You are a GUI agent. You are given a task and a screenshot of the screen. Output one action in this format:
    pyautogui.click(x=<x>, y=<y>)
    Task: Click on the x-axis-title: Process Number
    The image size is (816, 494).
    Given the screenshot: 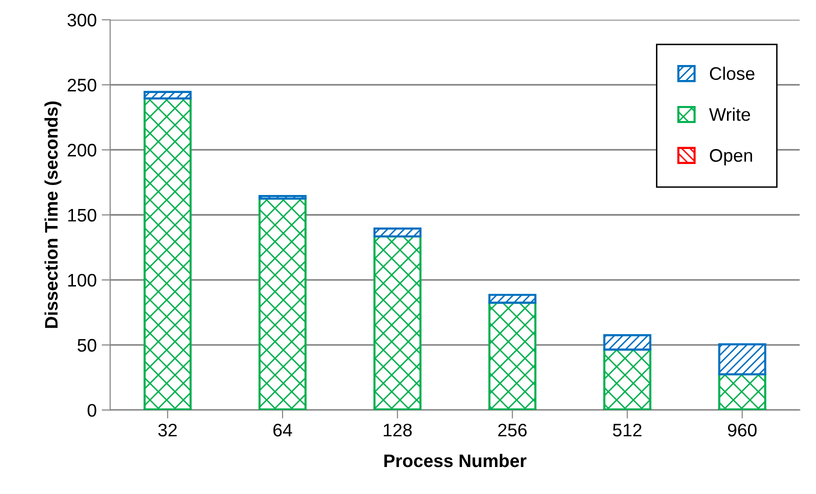 What is the action you would take?
    pyautogui.click(x=455, y=461)
    